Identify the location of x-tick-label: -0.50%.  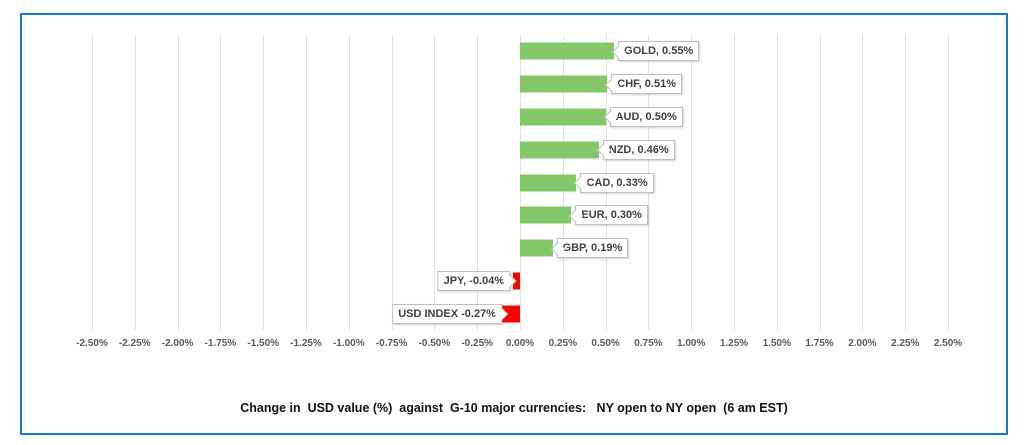
(434, 343).